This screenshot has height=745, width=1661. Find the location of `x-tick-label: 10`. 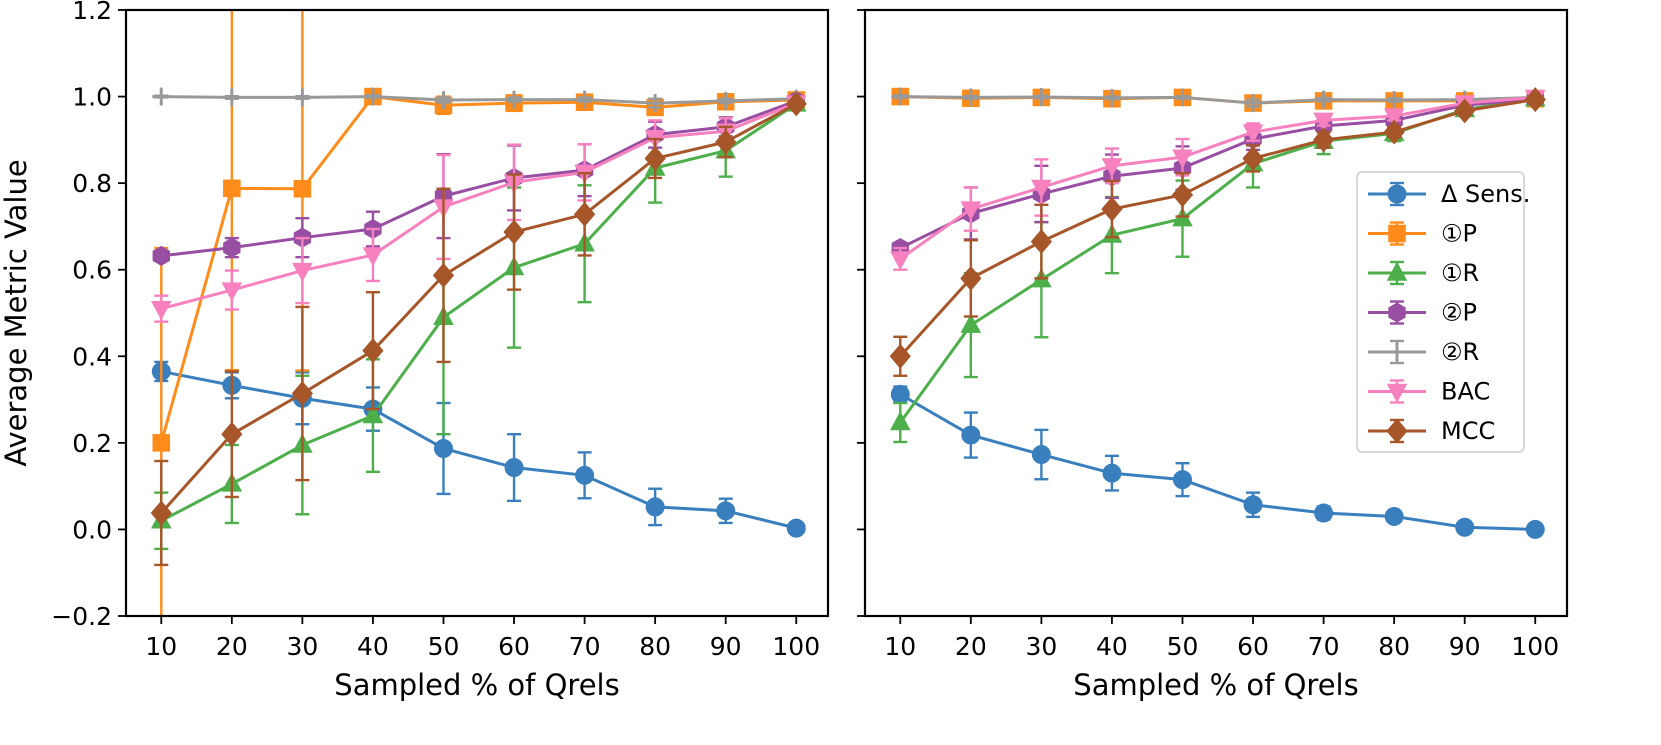

x-tick-label: 10 is located at coordinates (900, 646).